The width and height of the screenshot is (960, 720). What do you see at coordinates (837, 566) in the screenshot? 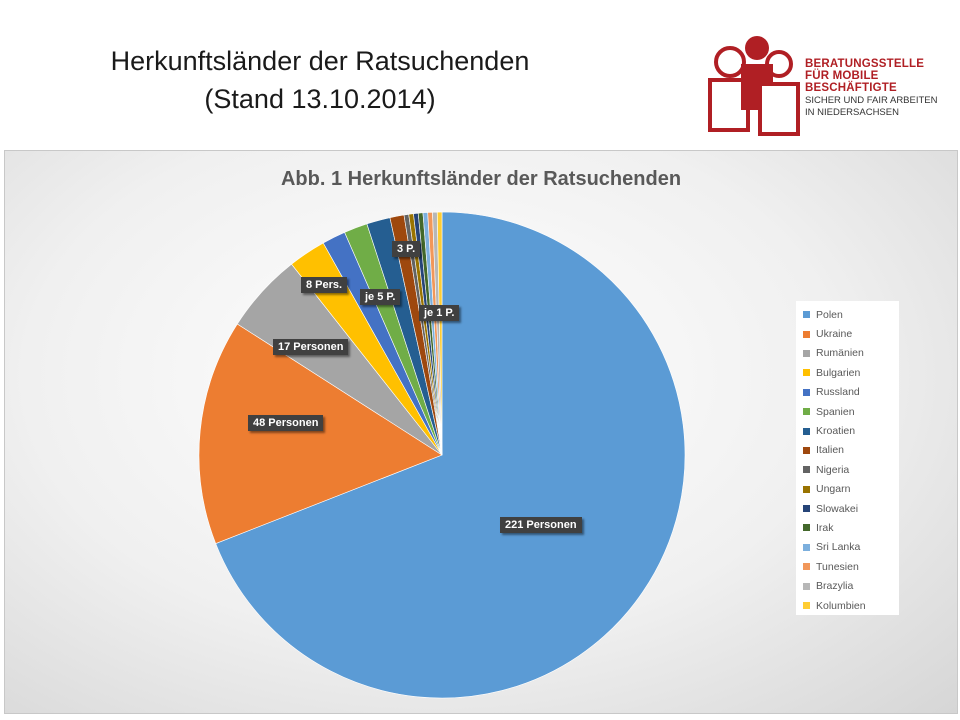
I see `legend-label: Tunesien` at bounding box center [837, 566].